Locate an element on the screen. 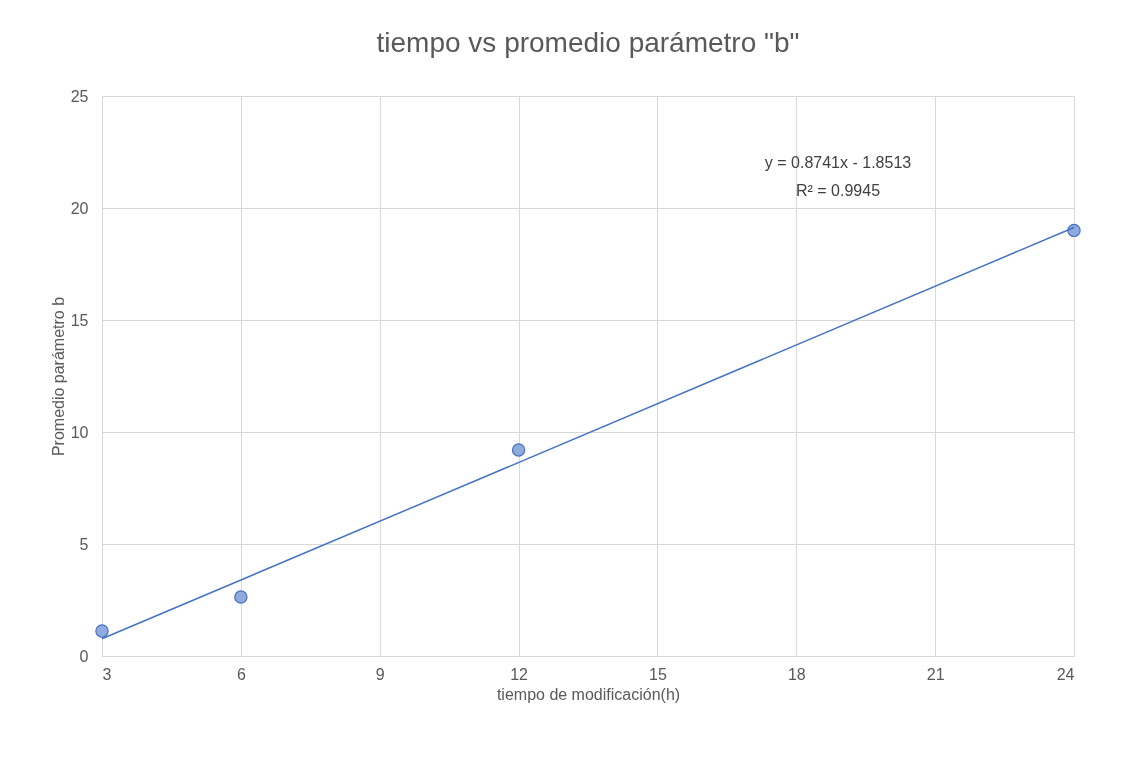 This screenshot has height=777, width=1127. x-tick-label: 9 is located at coordinates (380, 674).